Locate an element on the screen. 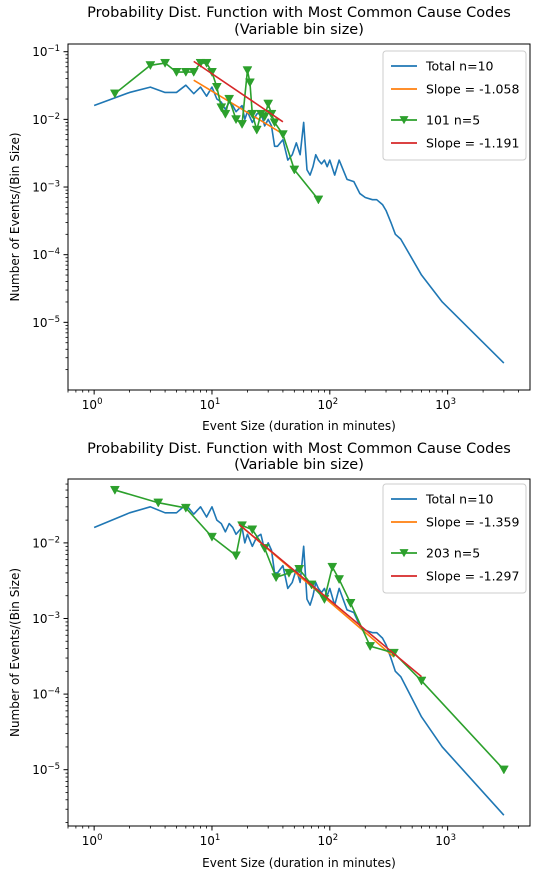 The image size is (534, 873). legend-label: 203 n=5 is located at coordinates (453, 553).